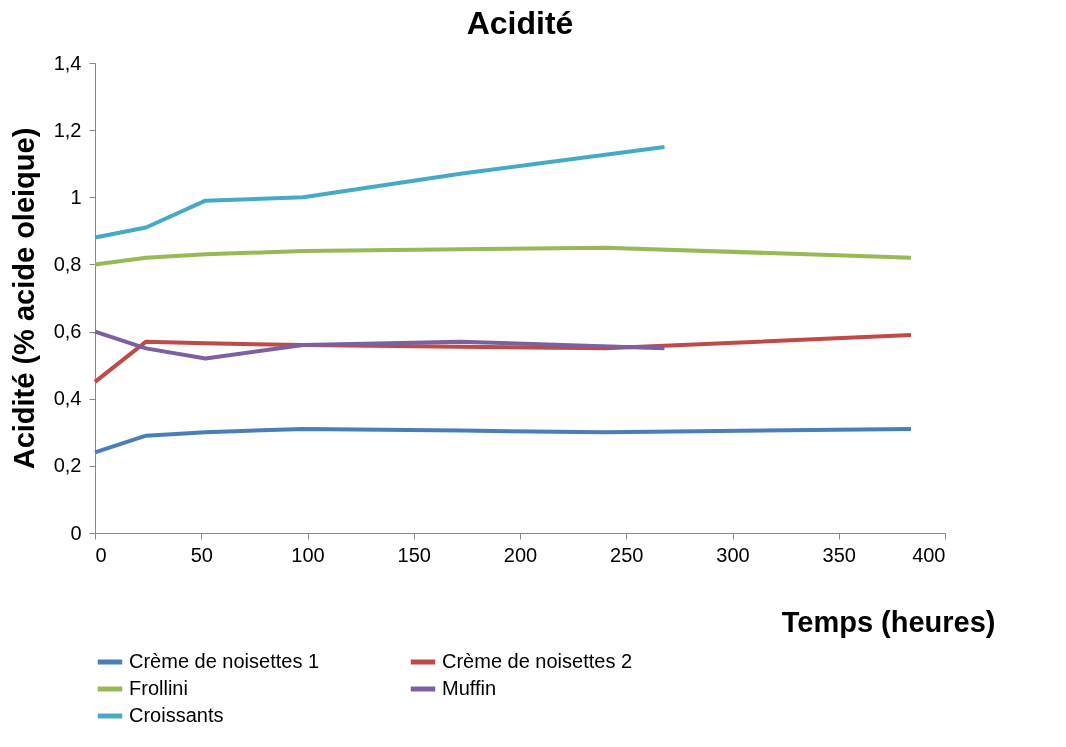 The height and width of the screenshot is (747, 1066). What do you see at coordinates (67, 398) in the screenshot?
I see `y-tick-label: 0,4` at bounding box center [67, 398].